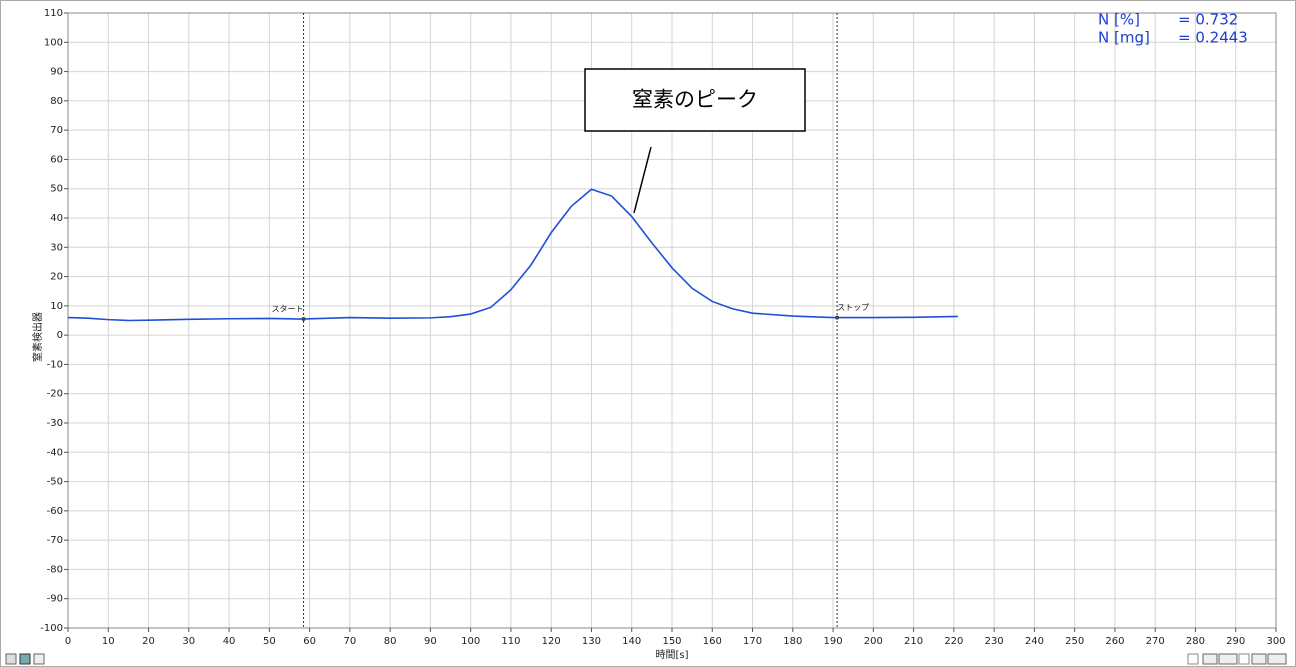 The width and height of the screenshot is (1296, 667). I want to click on x-tick-label: 140, so click(631, 641).